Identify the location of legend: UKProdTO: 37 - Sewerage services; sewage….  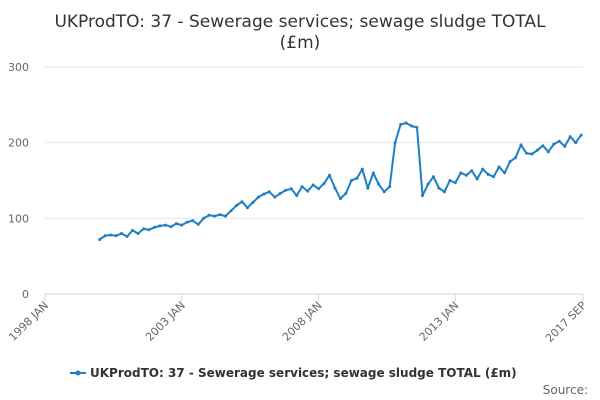
(293, 373).